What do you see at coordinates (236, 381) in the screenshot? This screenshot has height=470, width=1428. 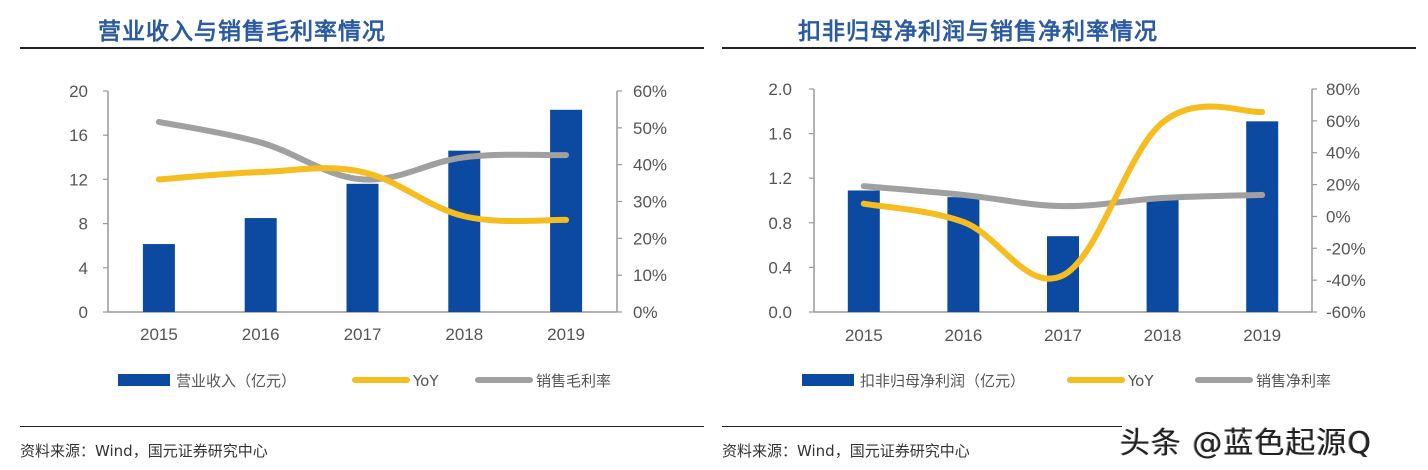 I see `legend-label: 营业收入（亿元）` at bounding box center [236, 381].